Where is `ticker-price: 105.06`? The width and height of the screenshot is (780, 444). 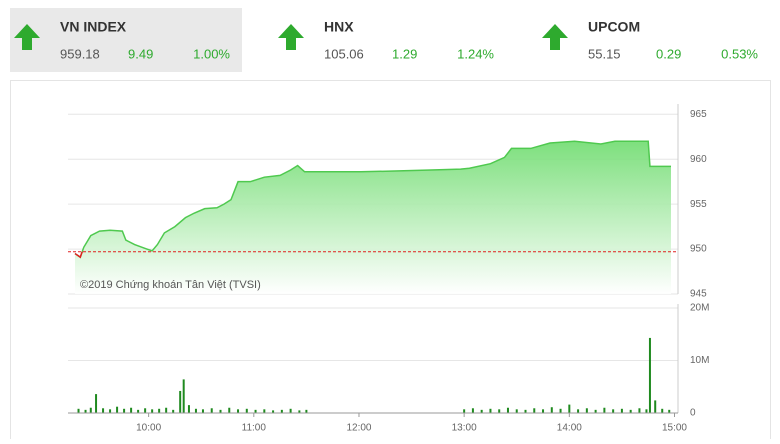
ticker-price: 105.06 is located at coordinates (344, 53).